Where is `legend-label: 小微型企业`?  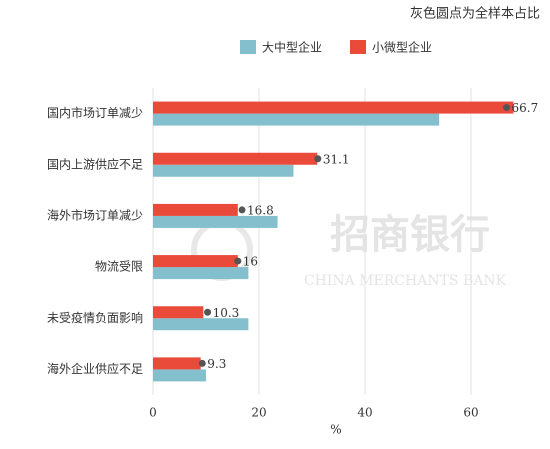 legend-label: 小微型企业 is located at coordinates (402, 47).